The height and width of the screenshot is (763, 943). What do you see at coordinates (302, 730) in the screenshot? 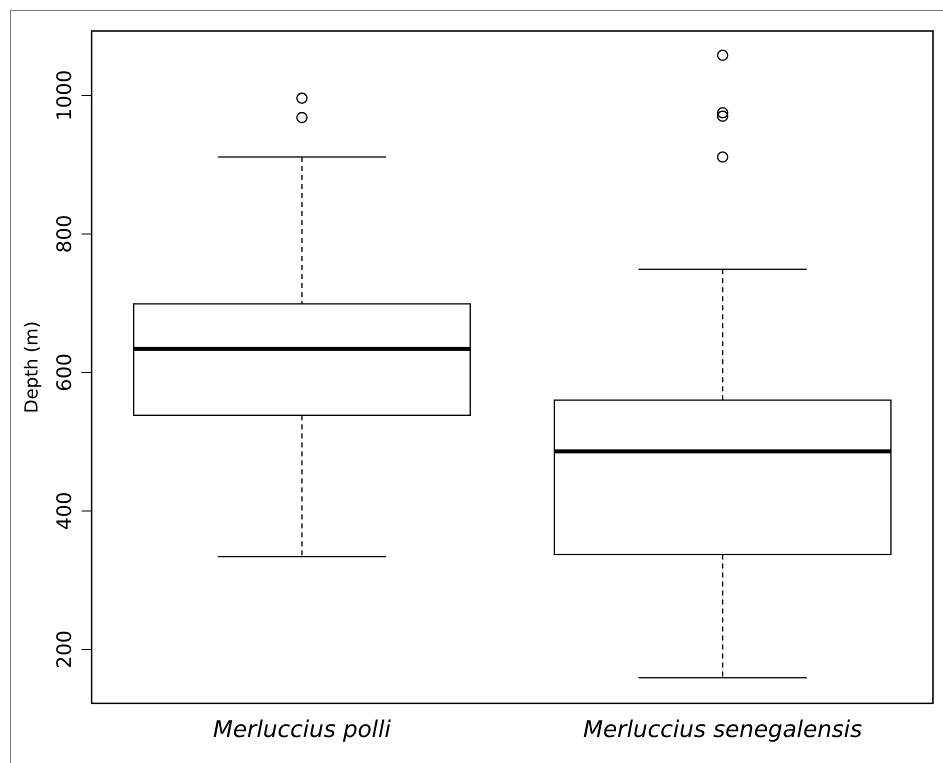
I see `x-tick-label: Merluccius polli` at bounding box center [302, 730].